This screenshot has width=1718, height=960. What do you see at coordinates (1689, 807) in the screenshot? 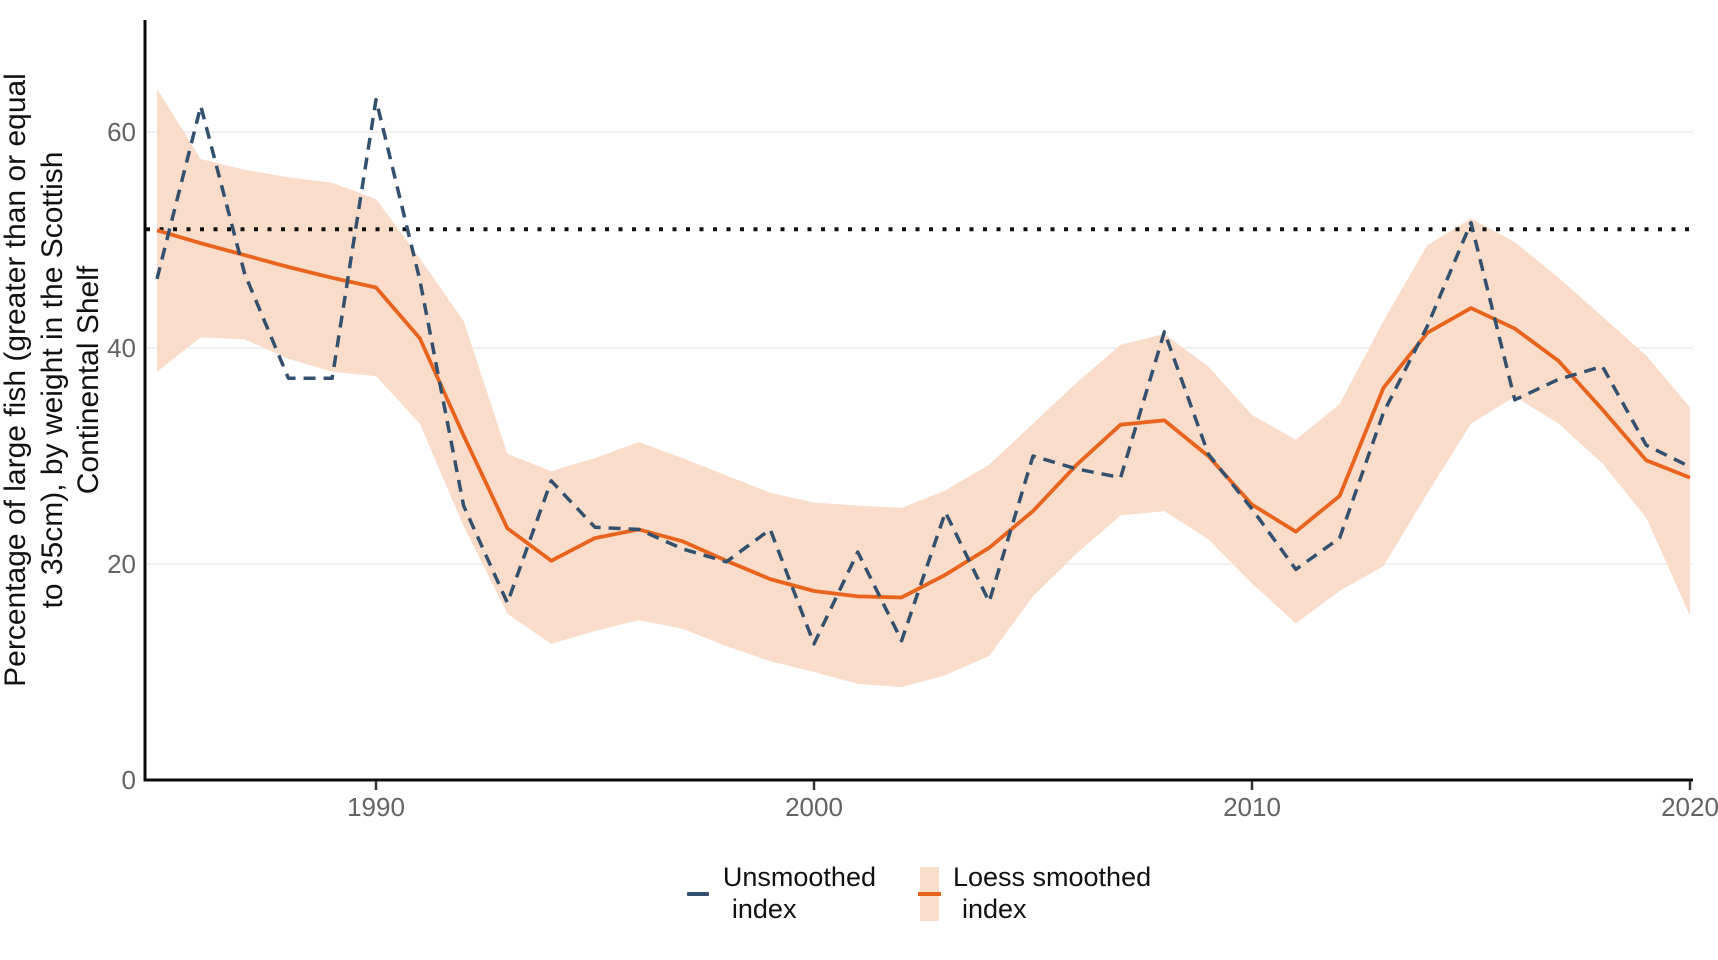
I see `x-tick-label-2020: 2020` at bounding box center [1689, 807].